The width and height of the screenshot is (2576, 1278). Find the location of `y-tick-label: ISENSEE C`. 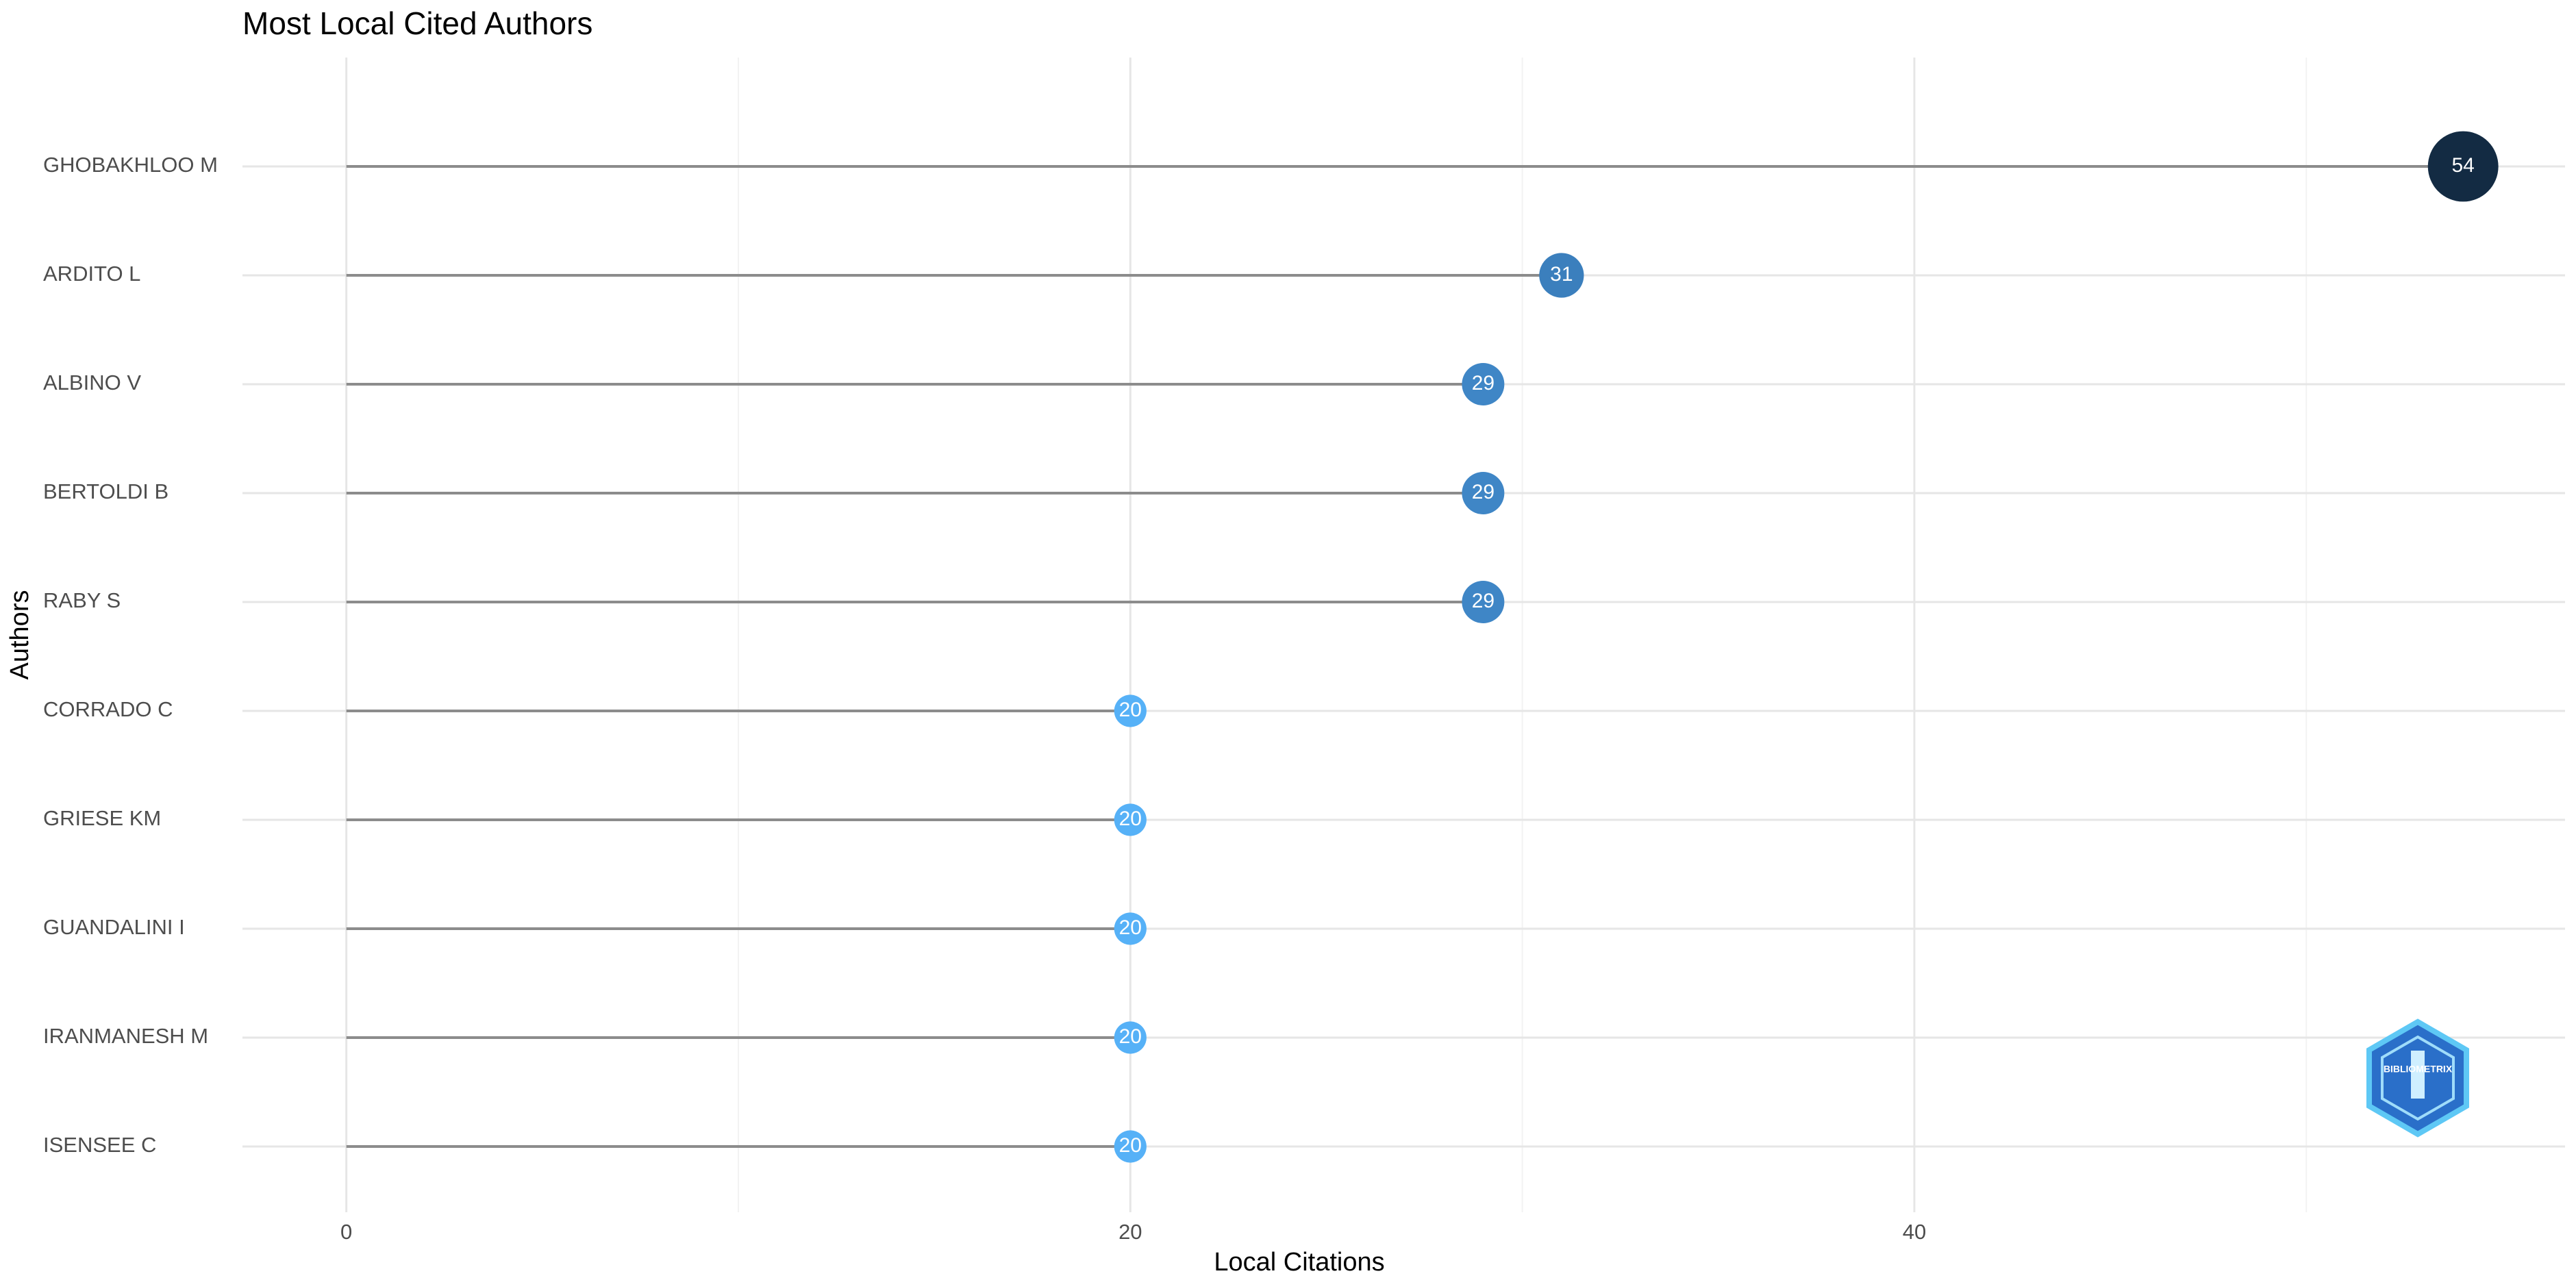

y-tick-label: ISENSEE C is located at coordinates (100, 1145).